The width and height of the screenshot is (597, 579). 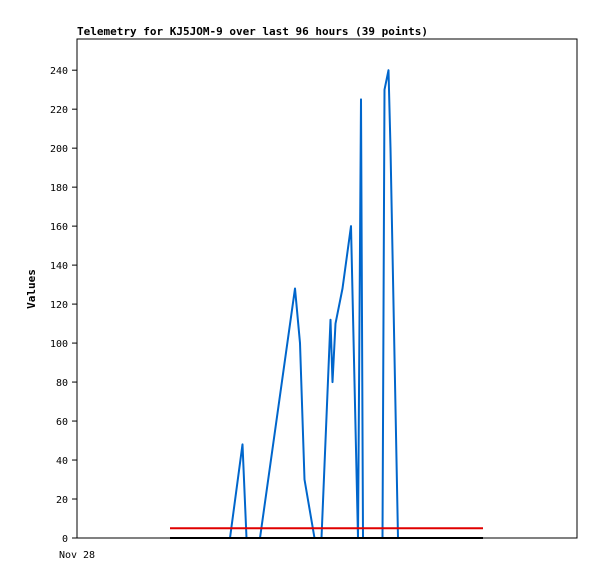 I want to click on y-tick-label: 80, so click(x=62, y=383).